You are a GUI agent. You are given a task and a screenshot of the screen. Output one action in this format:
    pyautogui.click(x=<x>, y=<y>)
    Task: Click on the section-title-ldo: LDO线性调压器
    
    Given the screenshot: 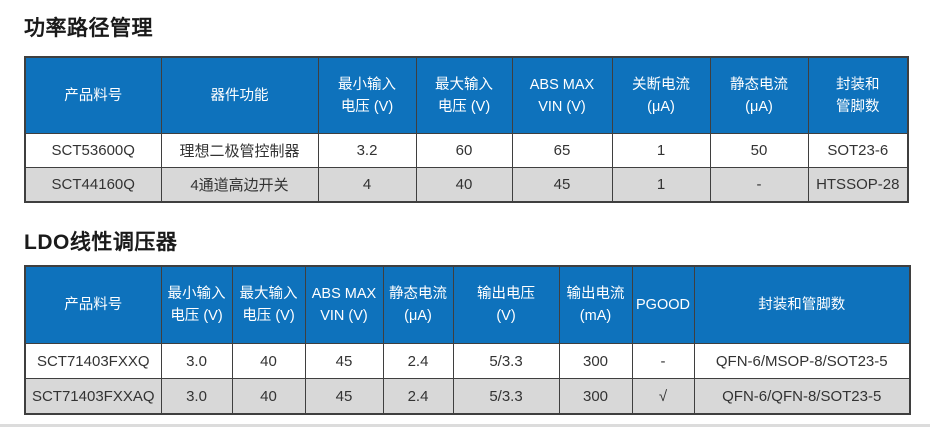 What is the action you would take?
    pyautogui.click(x=101, y=242)
    